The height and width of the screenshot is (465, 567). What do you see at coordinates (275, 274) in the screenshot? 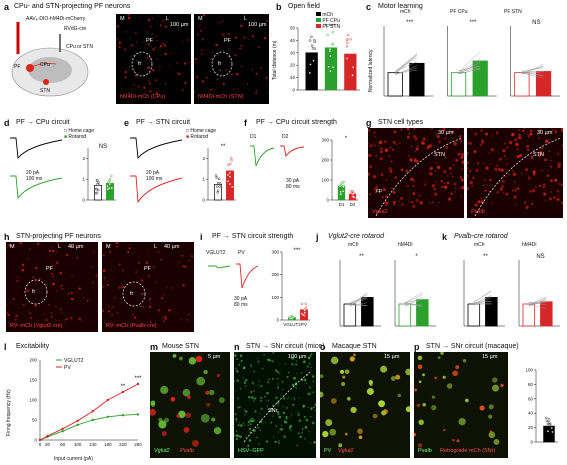
I see `y-tick-label: 200` at bounding box center [275, 274].